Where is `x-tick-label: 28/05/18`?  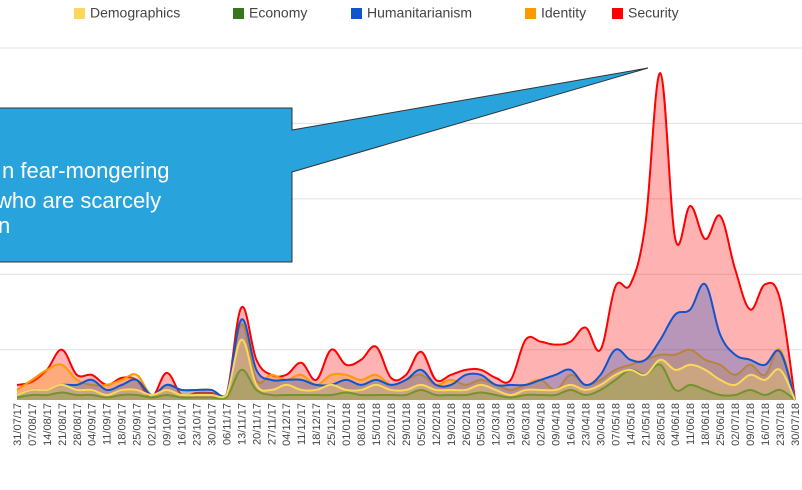 x-tick-label: 28/05/18 is located at coordinates (661, 424).